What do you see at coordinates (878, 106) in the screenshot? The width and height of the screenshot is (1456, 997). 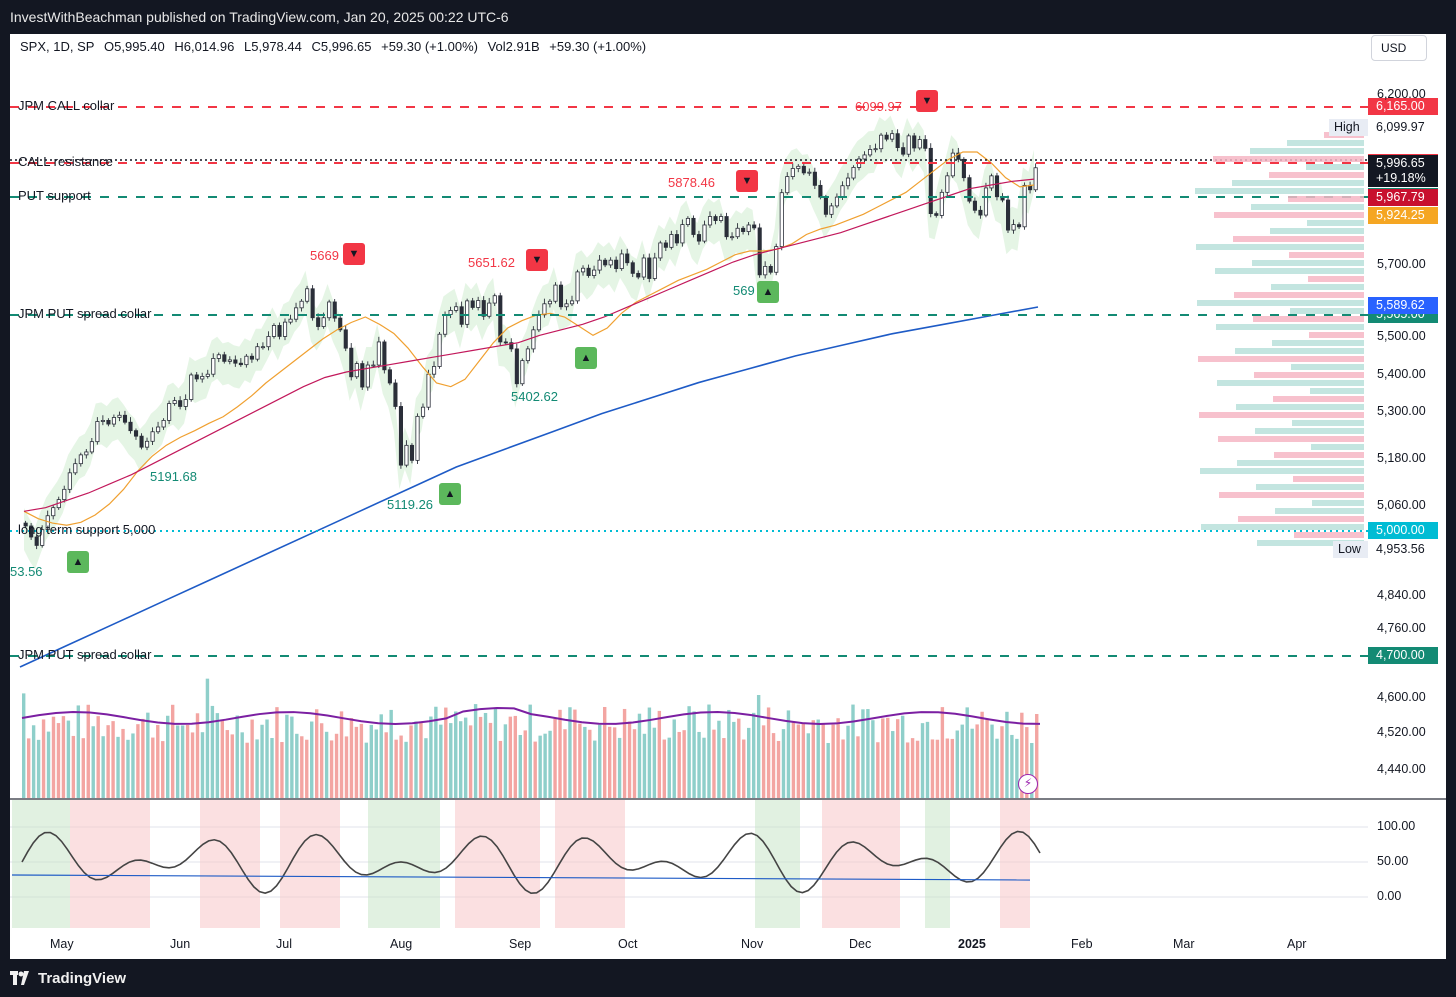 I see `price-annotation: 6099.97` at bounding box center [878, 106].